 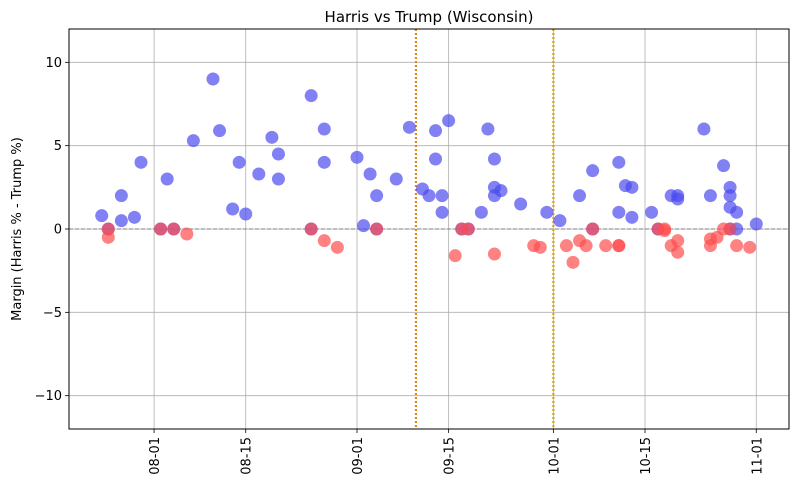 What do you see at coordinates (17, 229) in the screenshot?
I see `y-axis-label: Margin (Harris % - Trump %)` at bounding box center [17, 229].